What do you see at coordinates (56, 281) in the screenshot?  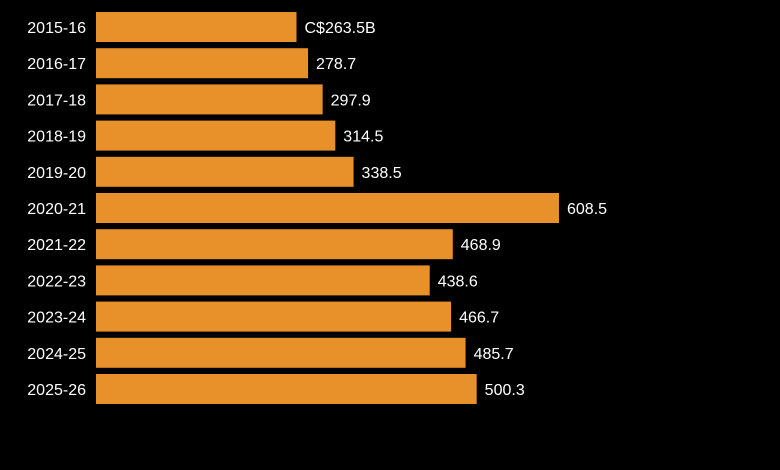 I see `category-label-2022-23: 2022-23` at bounding box center [56, 281].